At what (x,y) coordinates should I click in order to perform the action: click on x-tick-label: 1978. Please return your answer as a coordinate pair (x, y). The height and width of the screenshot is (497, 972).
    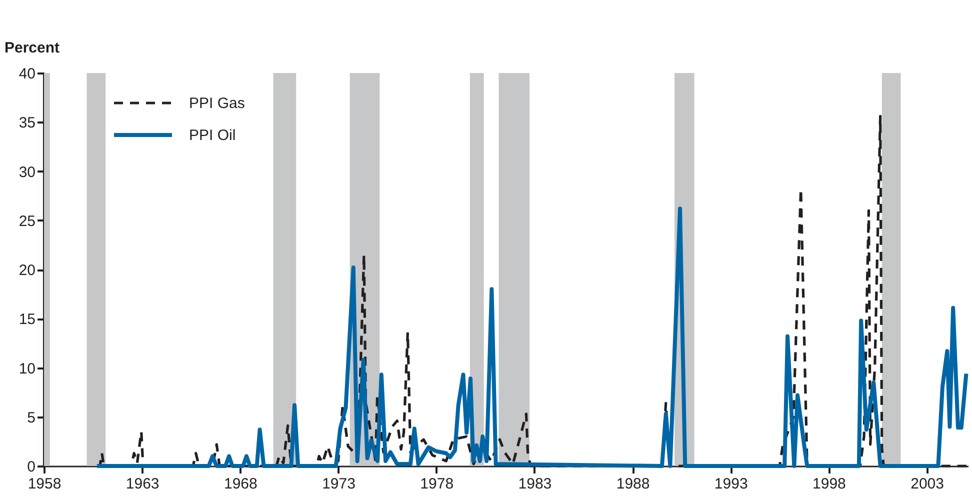
    Looking at the image, I should click on (437, 484).